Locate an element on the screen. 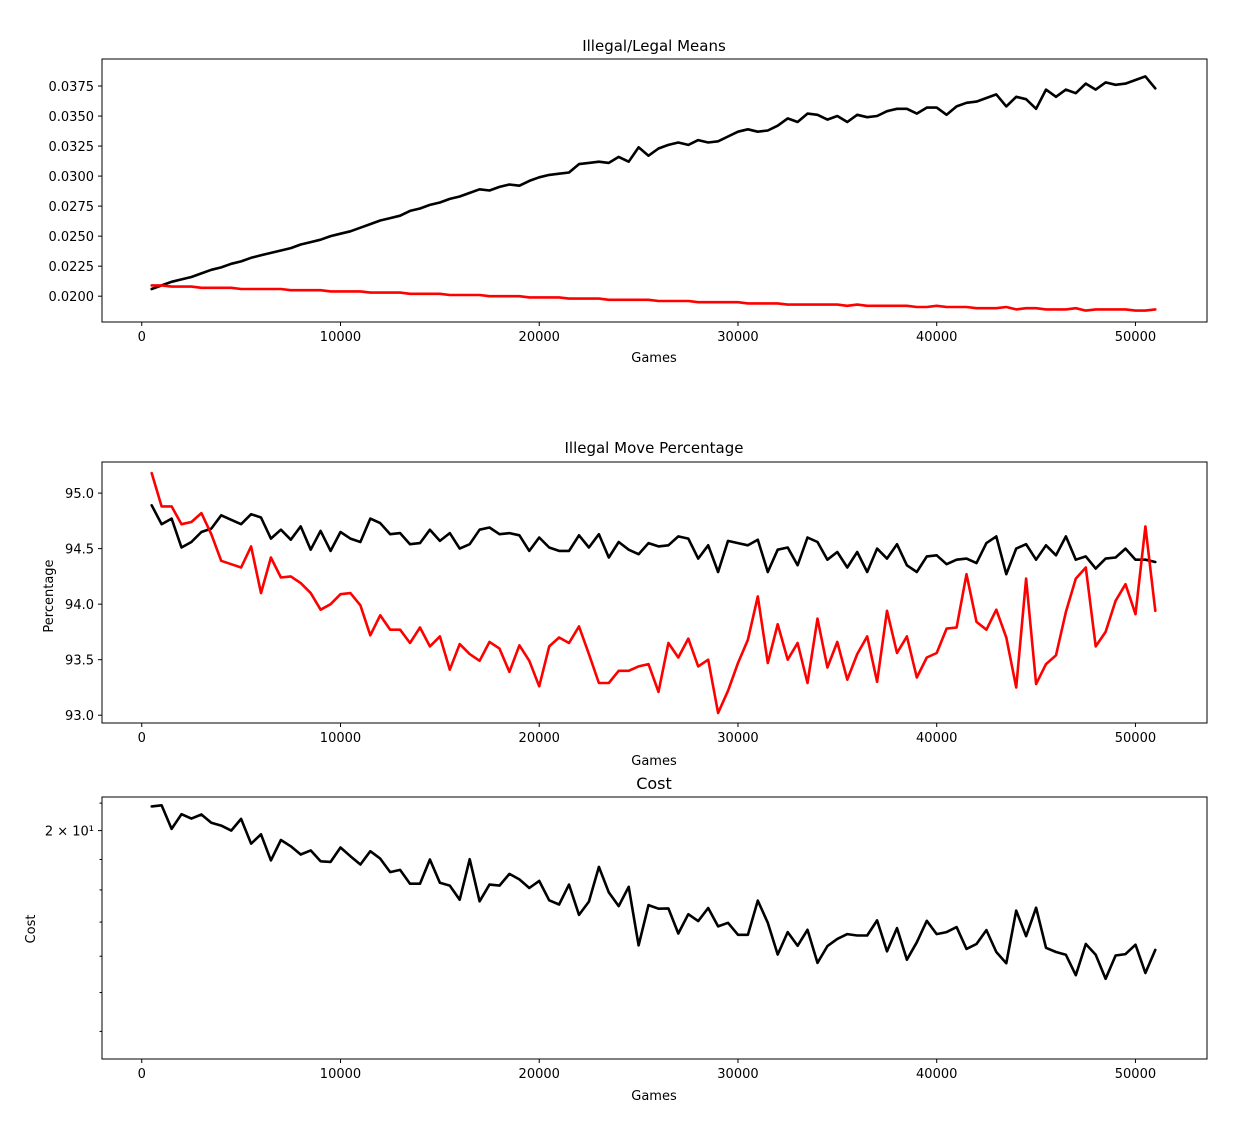  y-tick-label: 2 × 10¹ is located at coordinates (69, 832).